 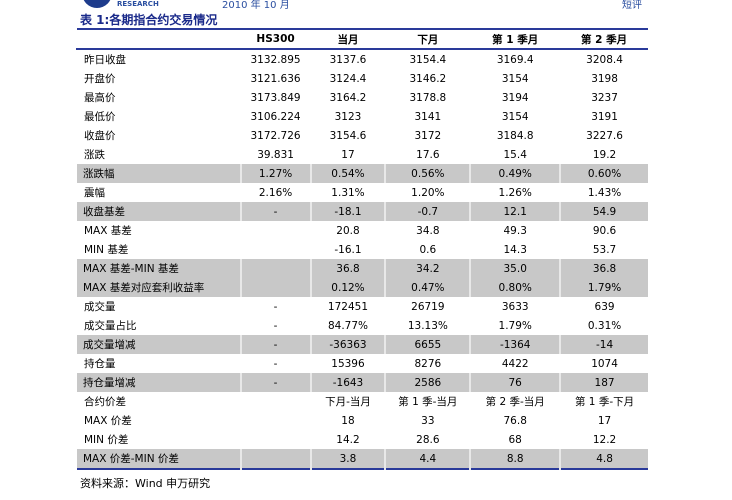 I want to click on column-header: HS300, so click(x=275, y=39).